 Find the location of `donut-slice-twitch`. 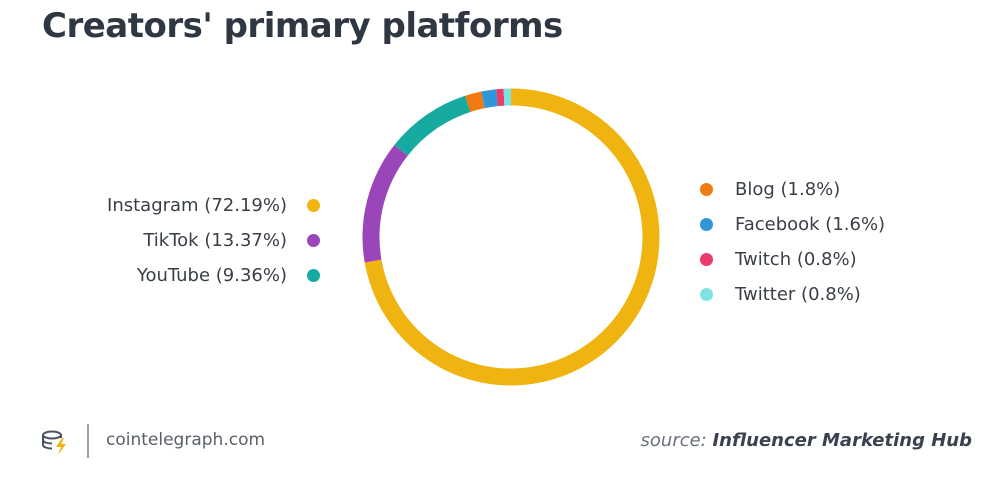

donut-slice-twitch is located at coordinates (500, 97).